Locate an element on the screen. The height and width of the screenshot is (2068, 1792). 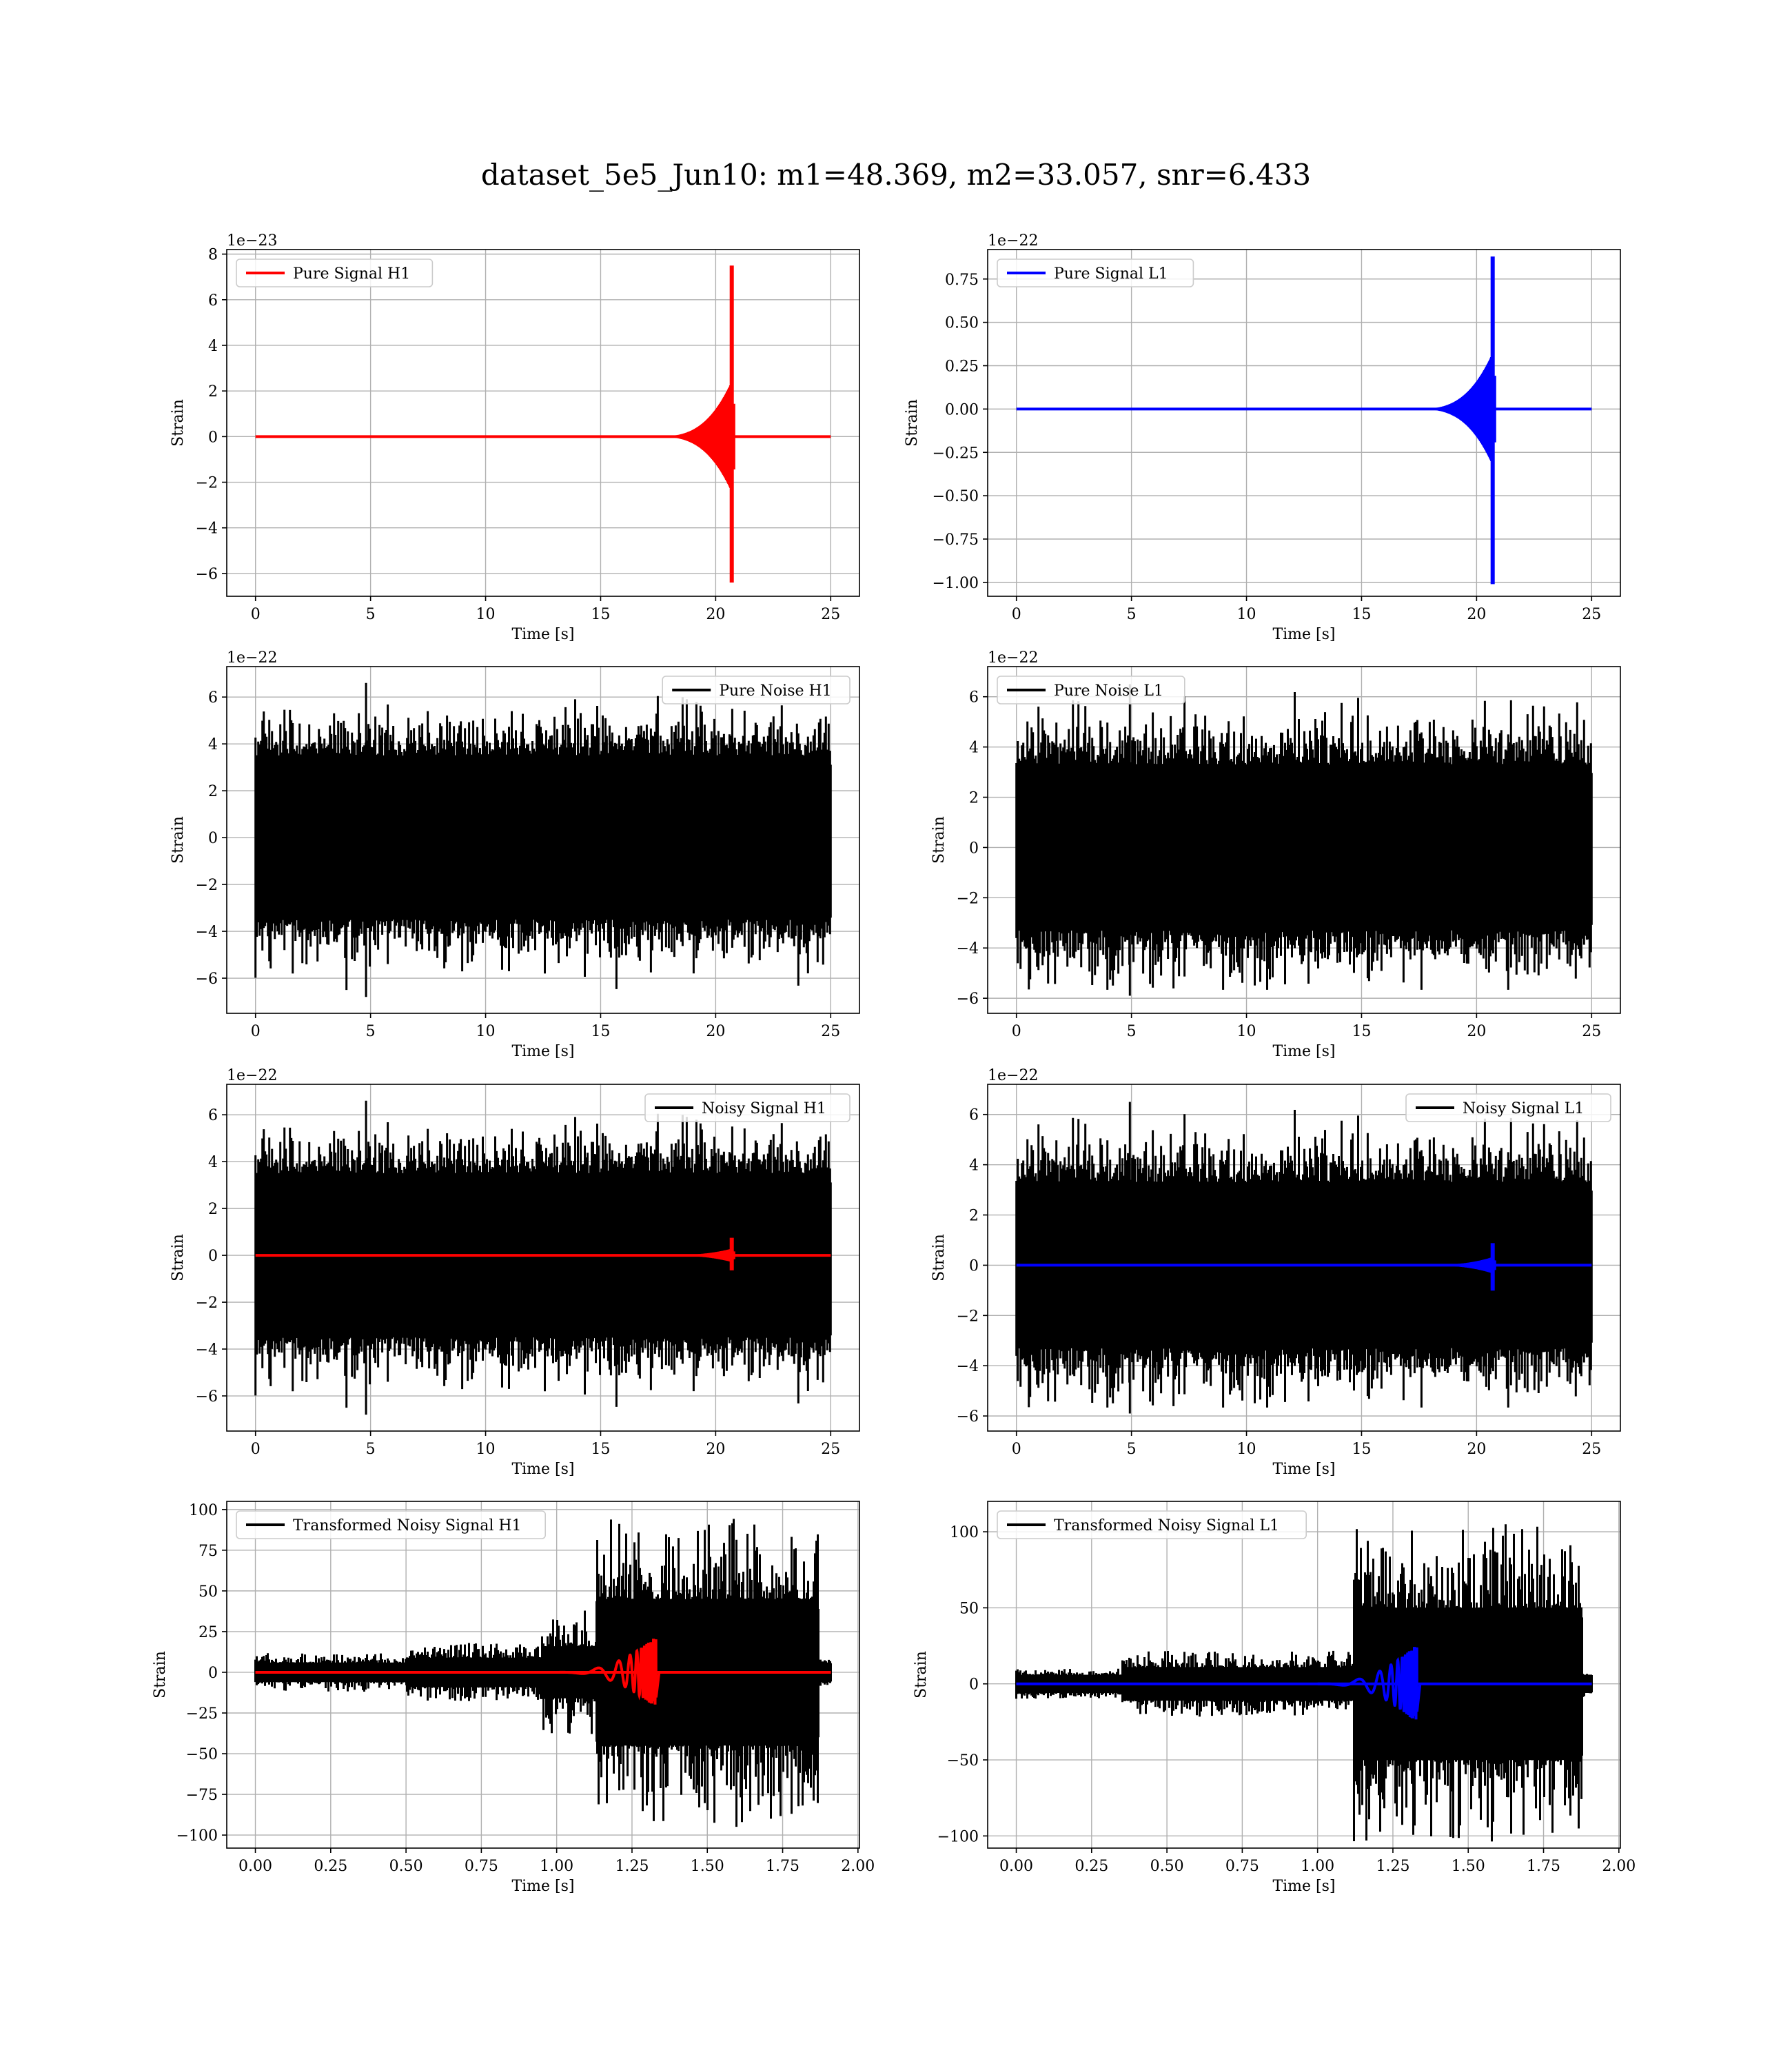
y-tick-label: 0.00 is located at coordinates (962, 409).